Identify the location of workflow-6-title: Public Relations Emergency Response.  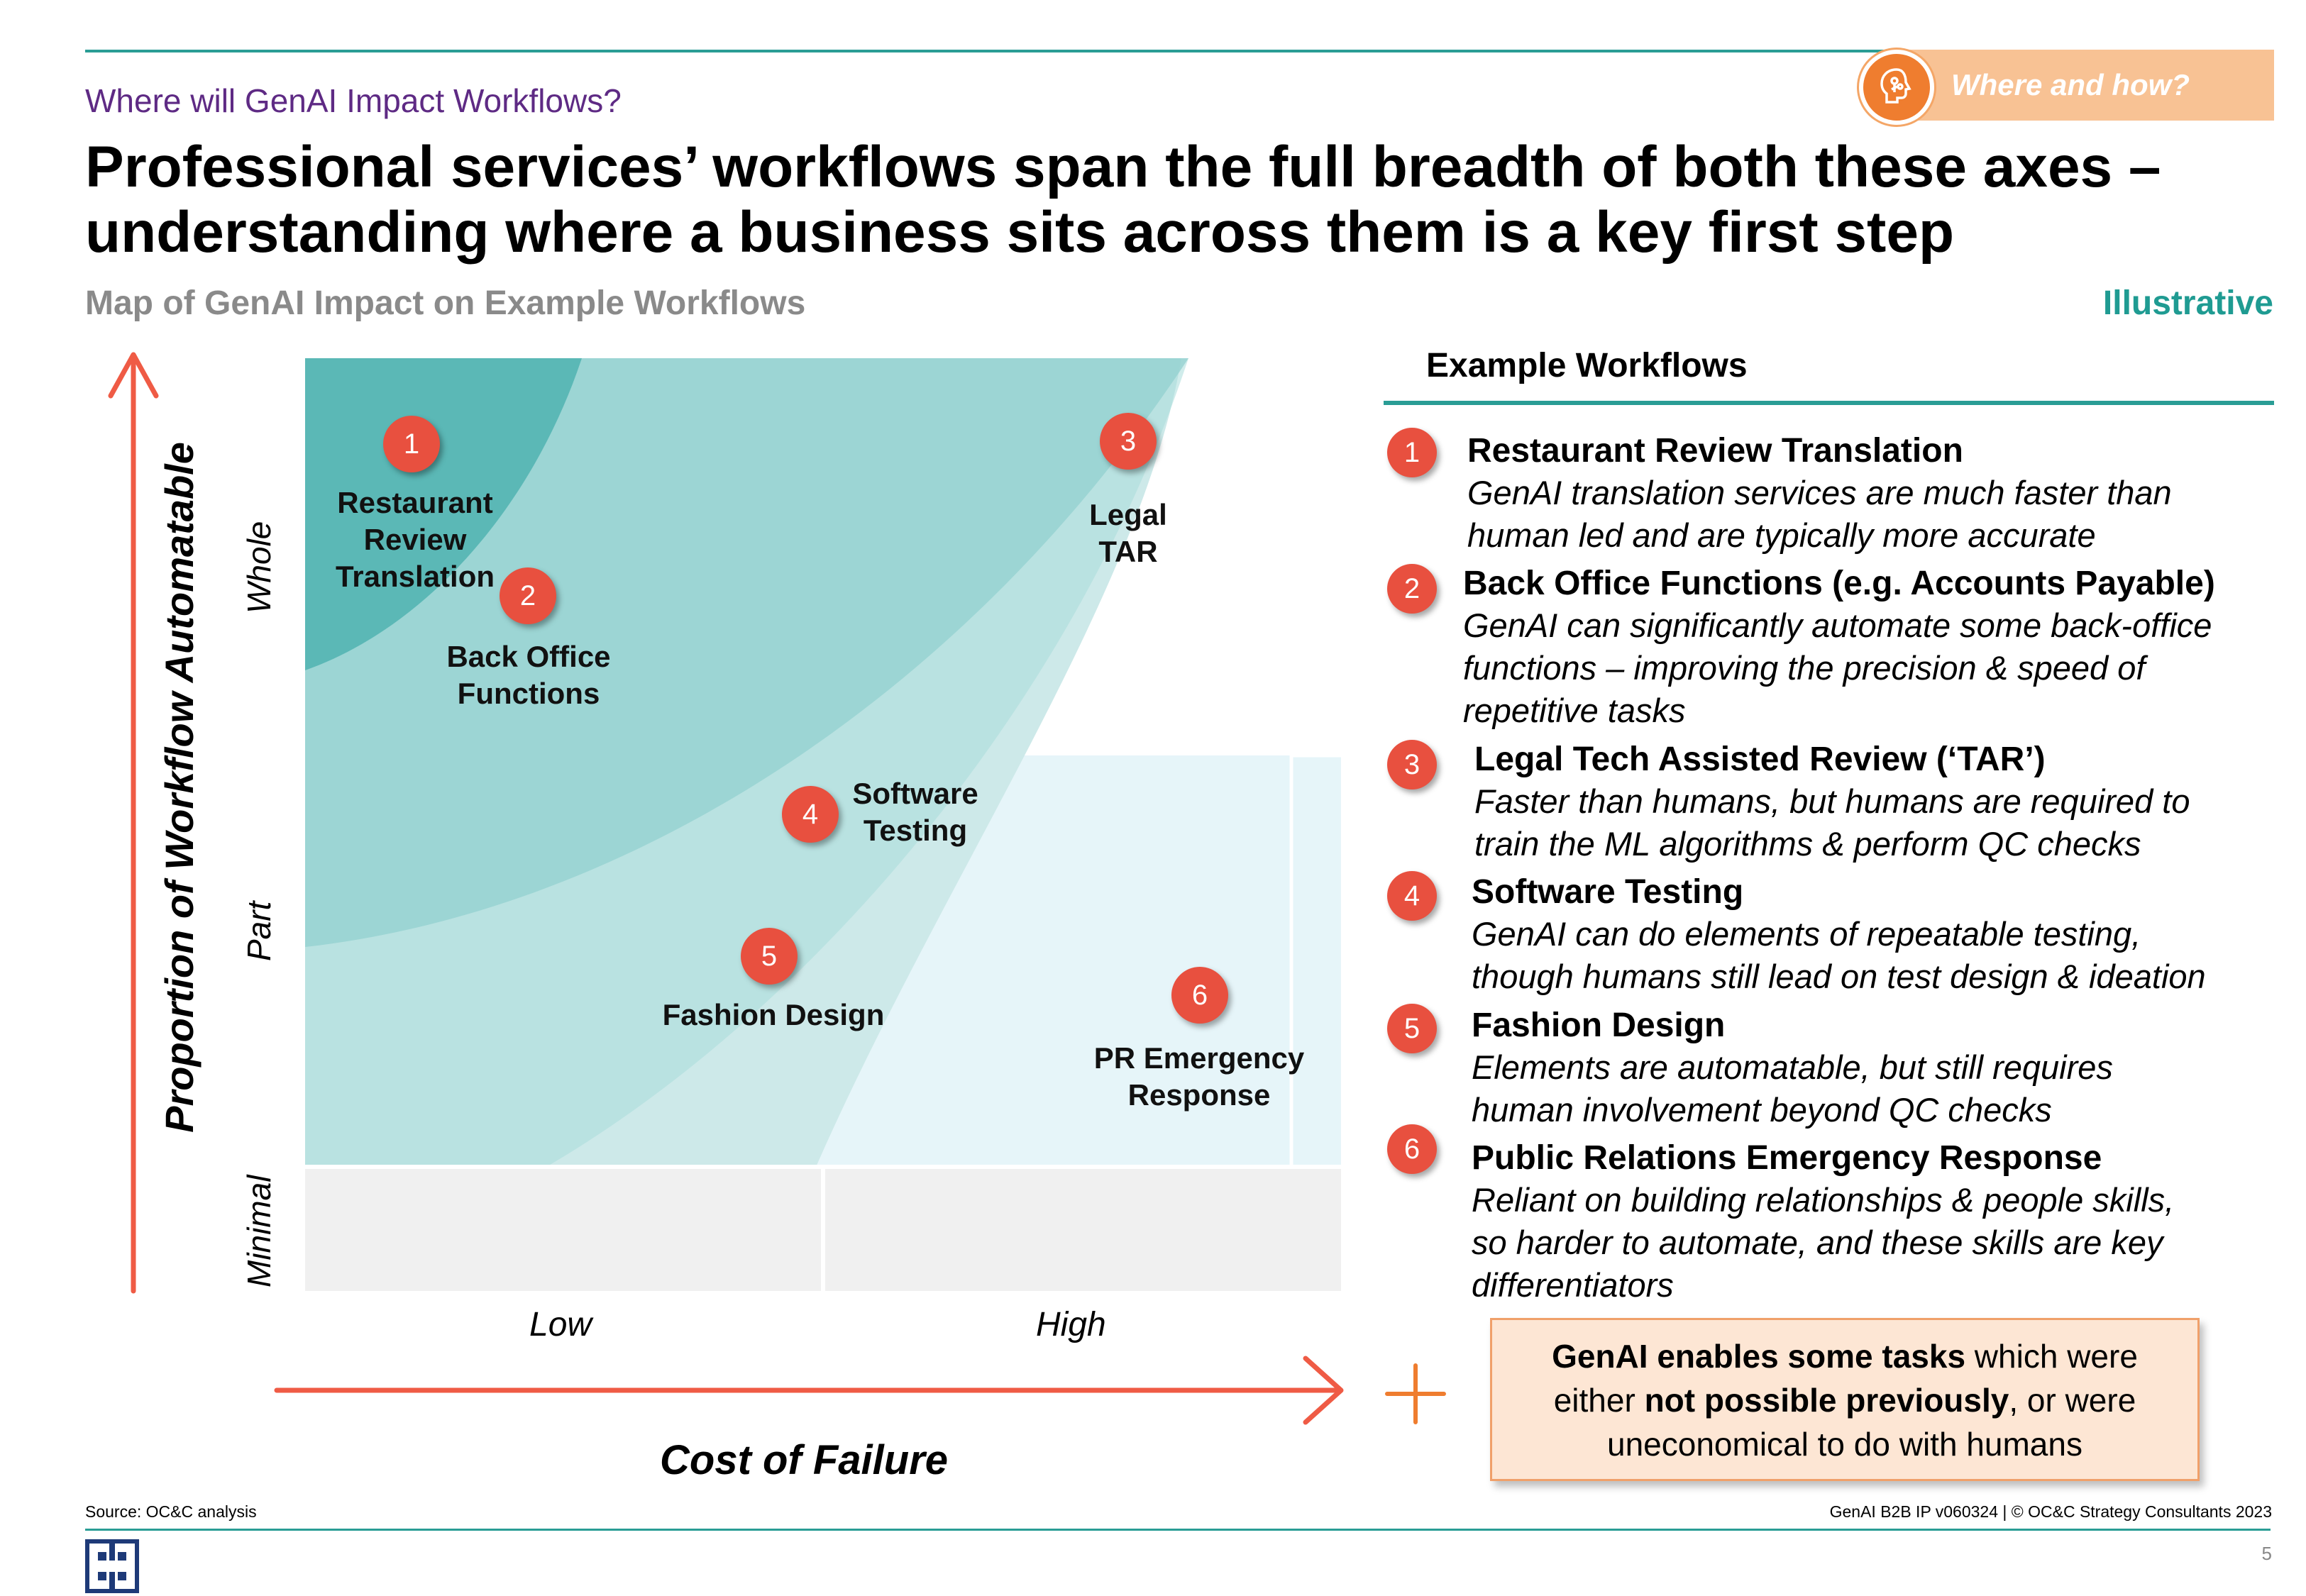
(1787, 1158).